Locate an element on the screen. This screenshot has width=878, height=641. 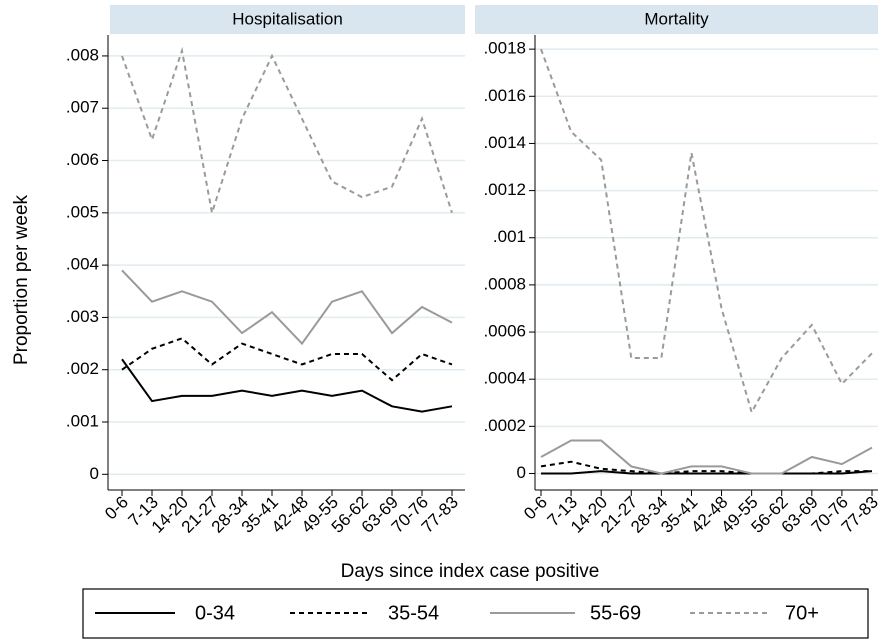
y-tick-label: .003 is located at coordinates (82, 316).